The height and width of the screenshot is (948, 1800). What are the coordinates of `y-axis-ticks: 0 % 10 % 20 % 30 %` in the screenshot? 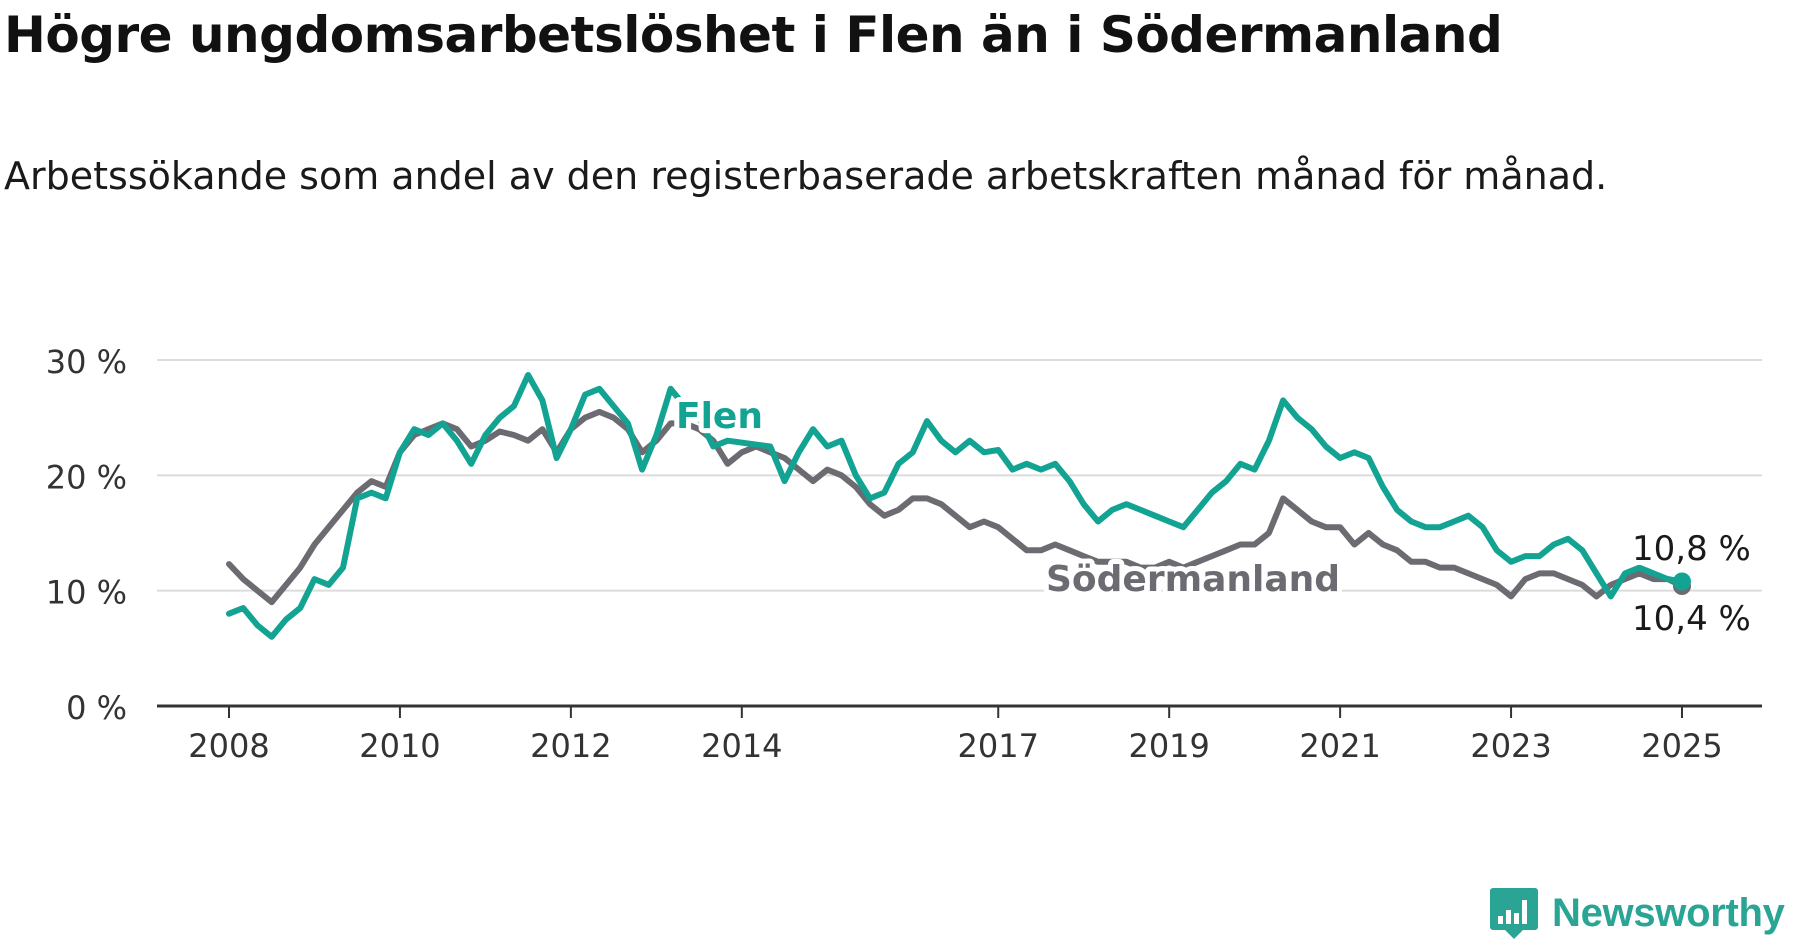 It's located at (86, 535).